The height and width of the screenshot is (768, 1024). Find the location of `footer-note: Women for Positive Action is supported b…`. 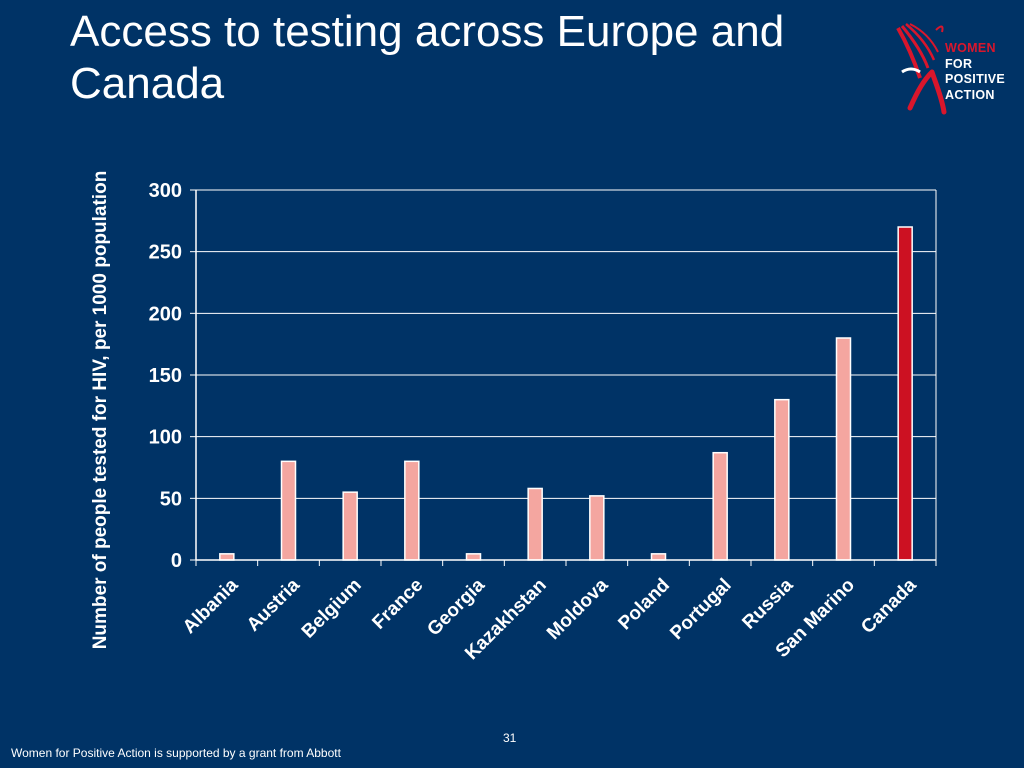

footer-note: Women for Positive Action is supported b… is located at coordinates (176, 753).